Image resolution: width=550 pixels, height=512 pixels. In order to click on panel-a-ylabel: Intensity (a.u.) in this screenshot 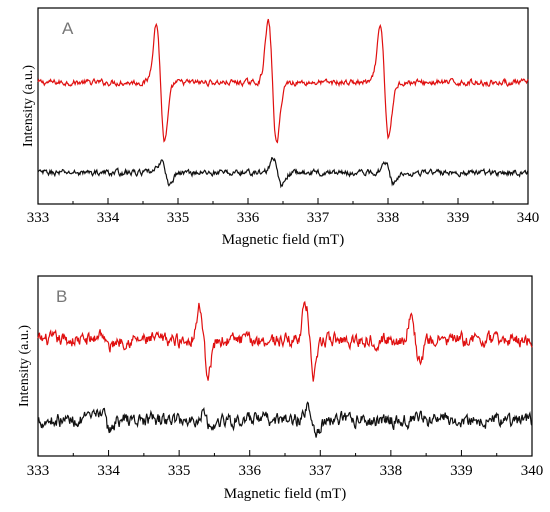, I will do `click(28, 106)`.